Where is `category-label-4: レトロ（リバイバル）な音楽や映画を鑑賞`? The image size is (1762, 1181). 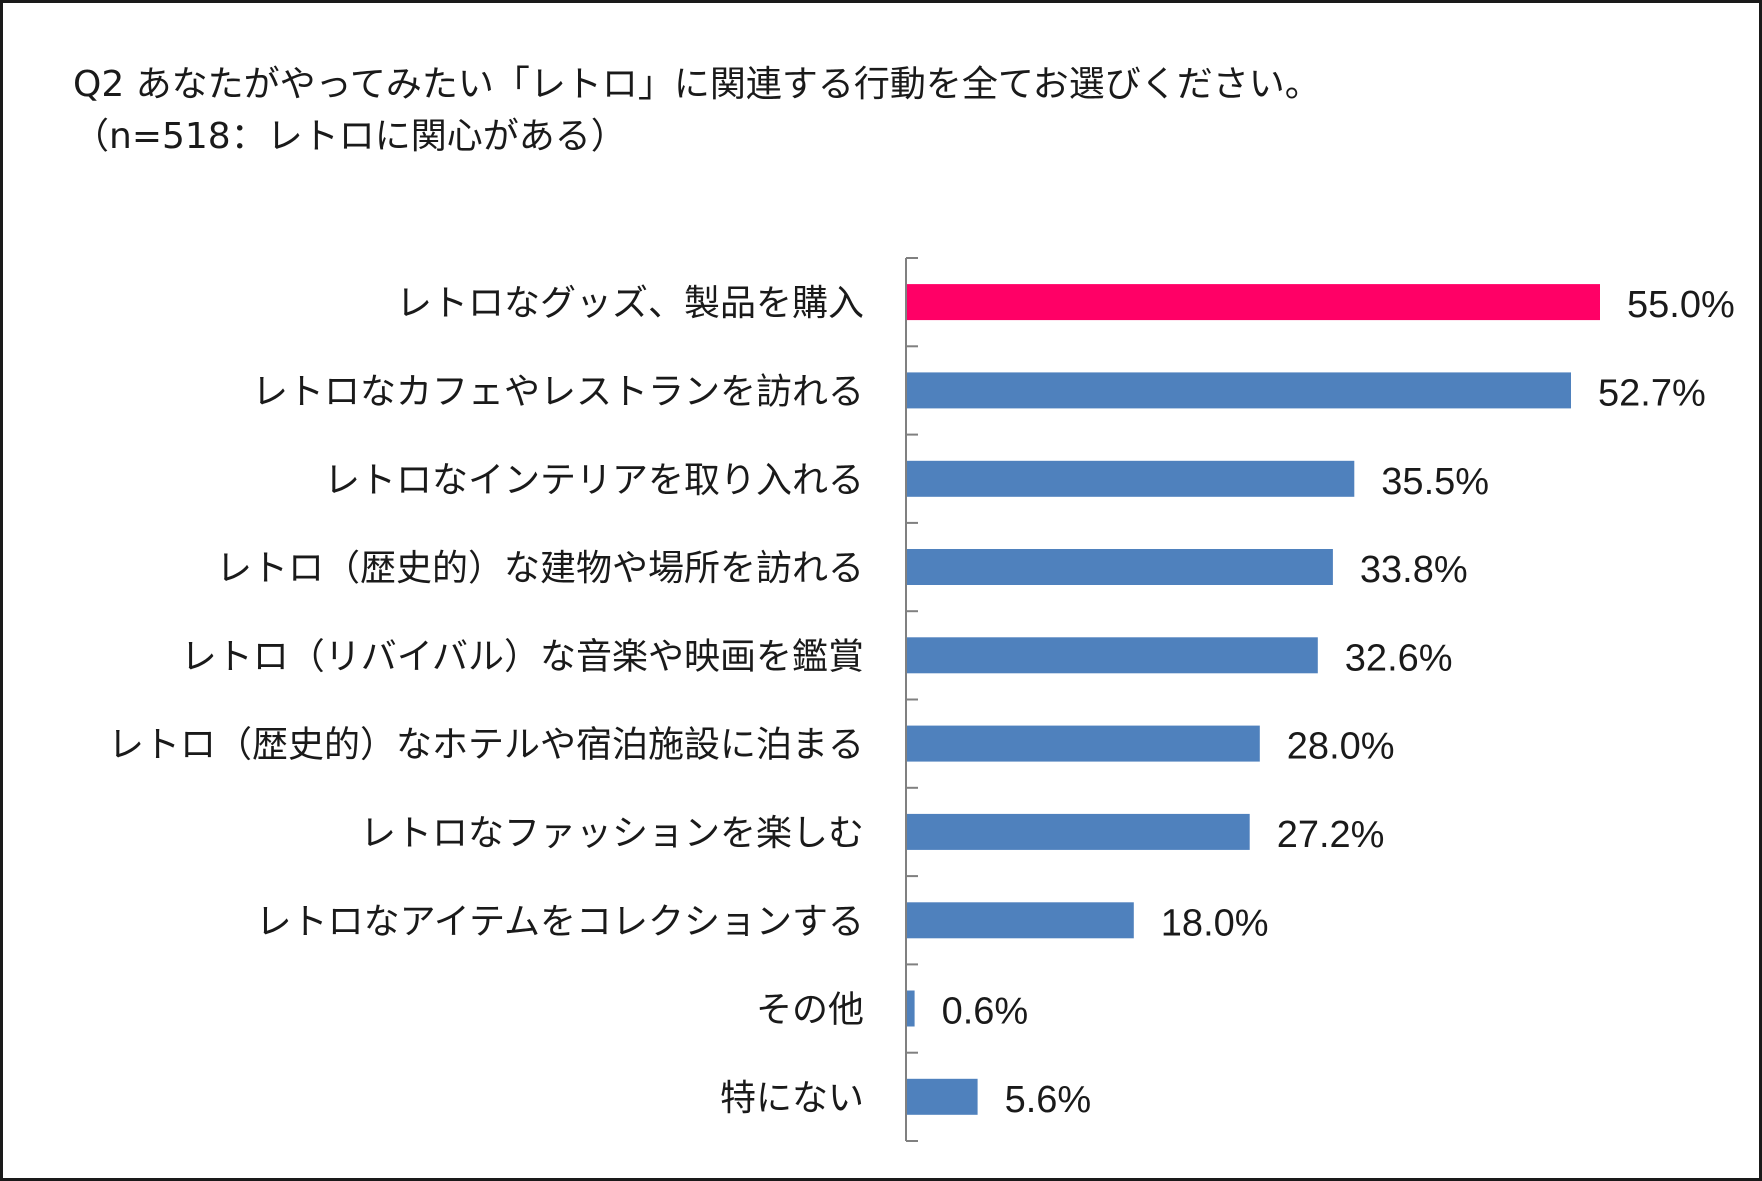
category-label-4: レトロ（リバイバル）な音楽や映画を鑑賞 is located at coordinates (522, 656).